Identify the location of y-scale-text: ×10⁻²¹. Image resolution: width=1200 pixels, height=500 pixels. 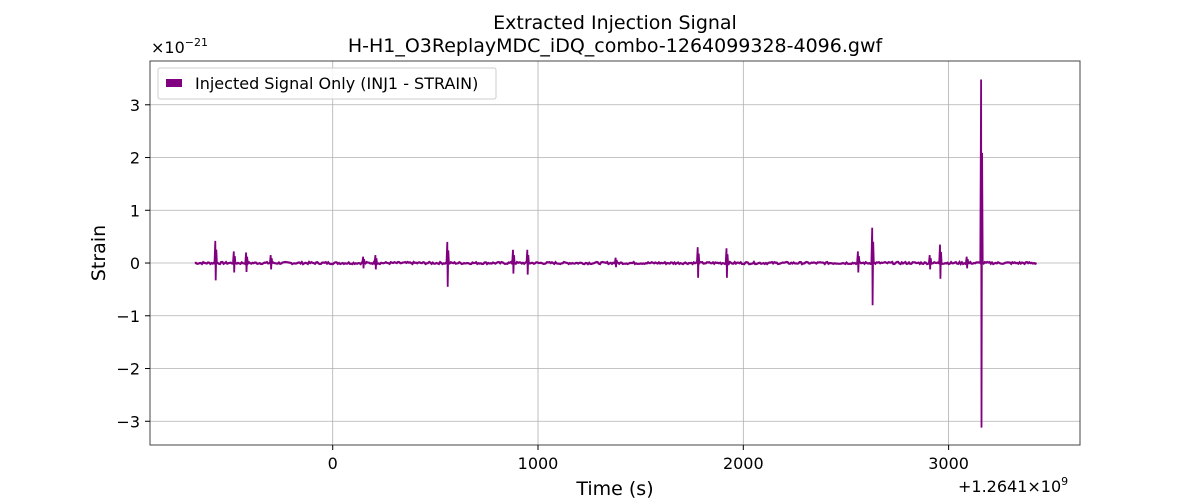
(179, 46).